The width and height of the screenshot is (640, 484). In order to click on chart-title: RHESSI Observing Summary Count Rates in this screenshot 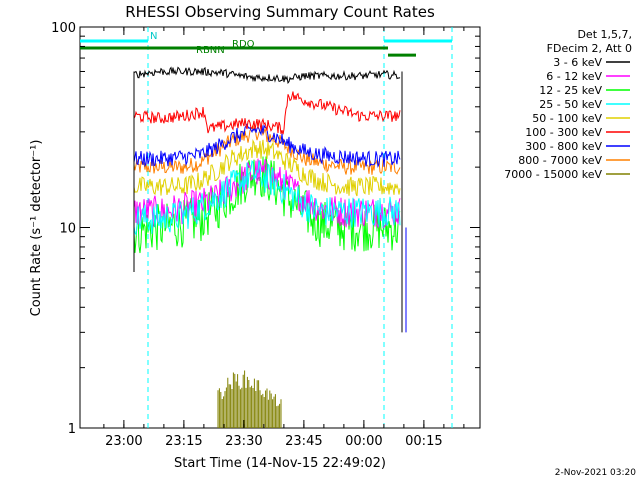, I will do `click(280, 12)`.